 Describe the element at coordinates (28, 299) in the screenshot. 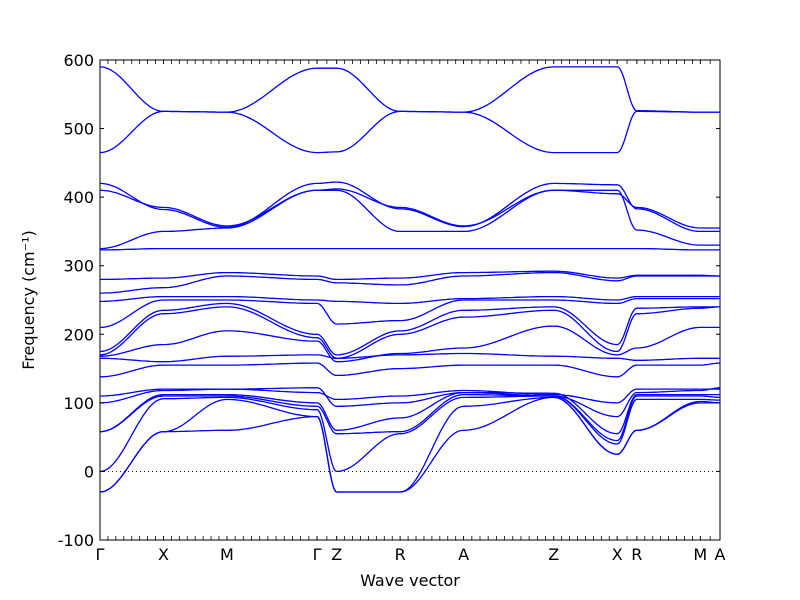

I see `y-axis-label: Frequency (cm⁻¹)` at that location.